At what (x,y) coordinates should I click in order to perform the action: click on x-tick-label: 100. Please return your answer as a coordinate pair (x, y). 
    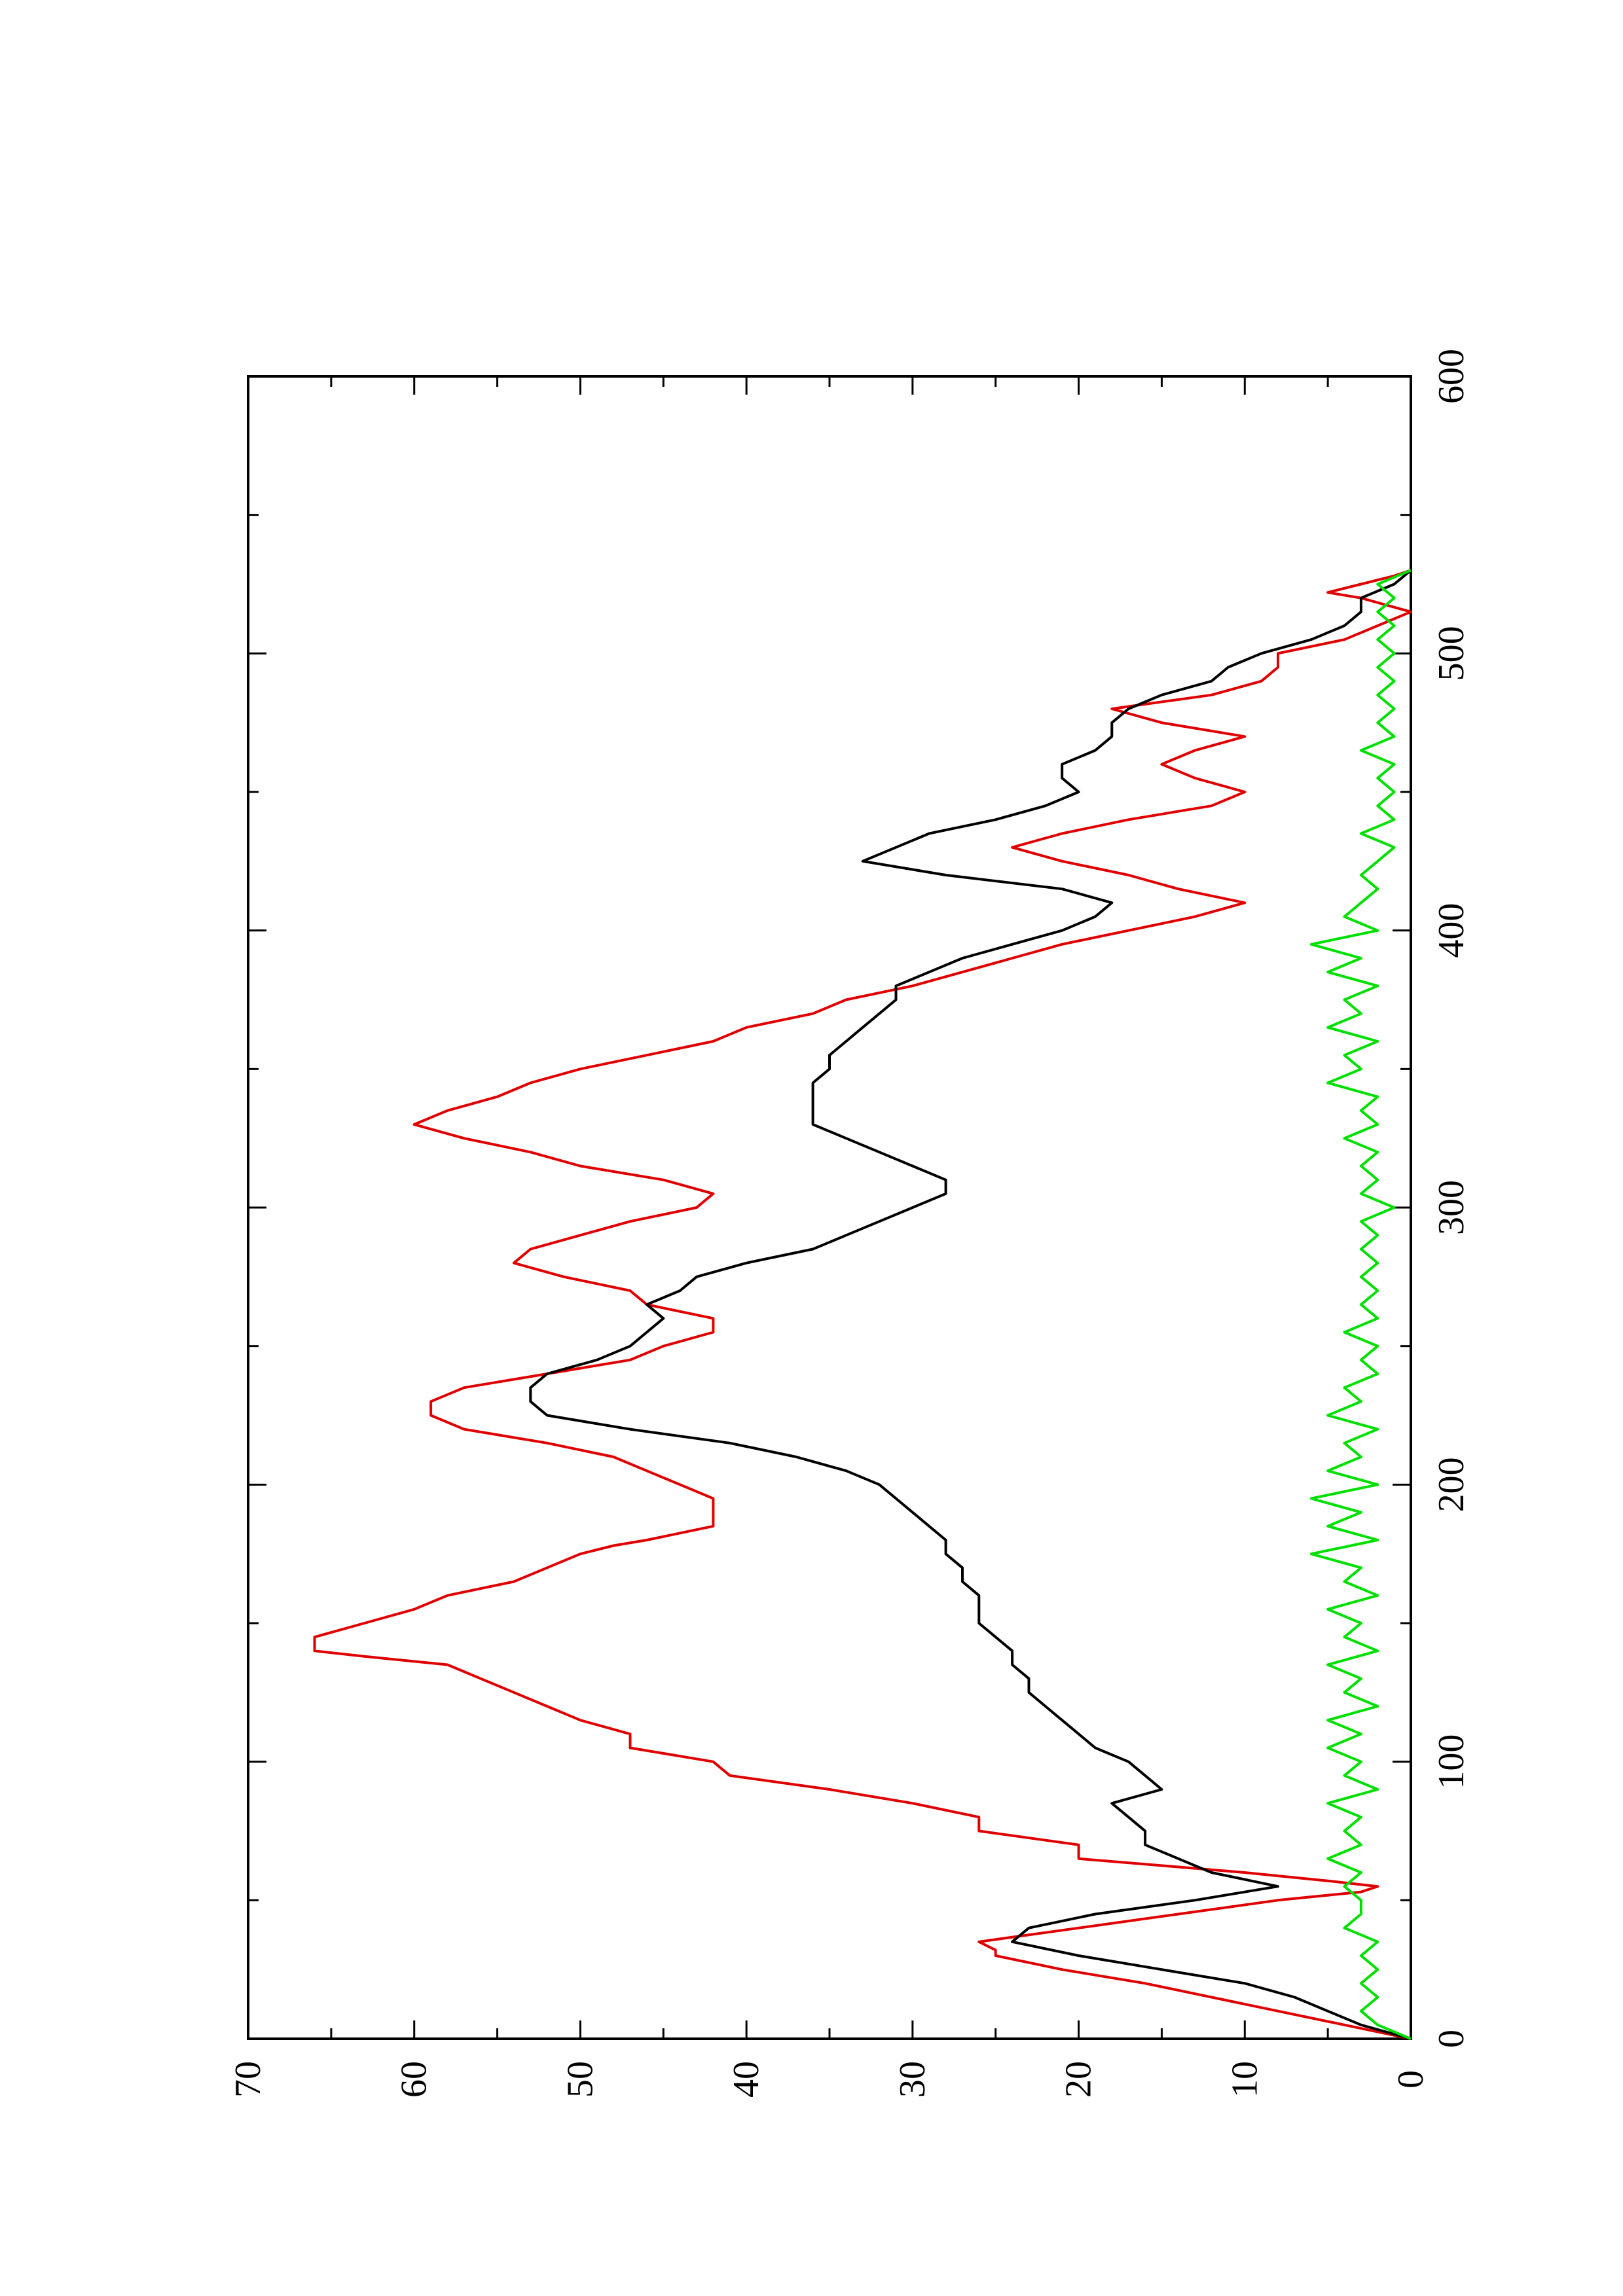
    Looking at the image, I should click on (1451, 1761).